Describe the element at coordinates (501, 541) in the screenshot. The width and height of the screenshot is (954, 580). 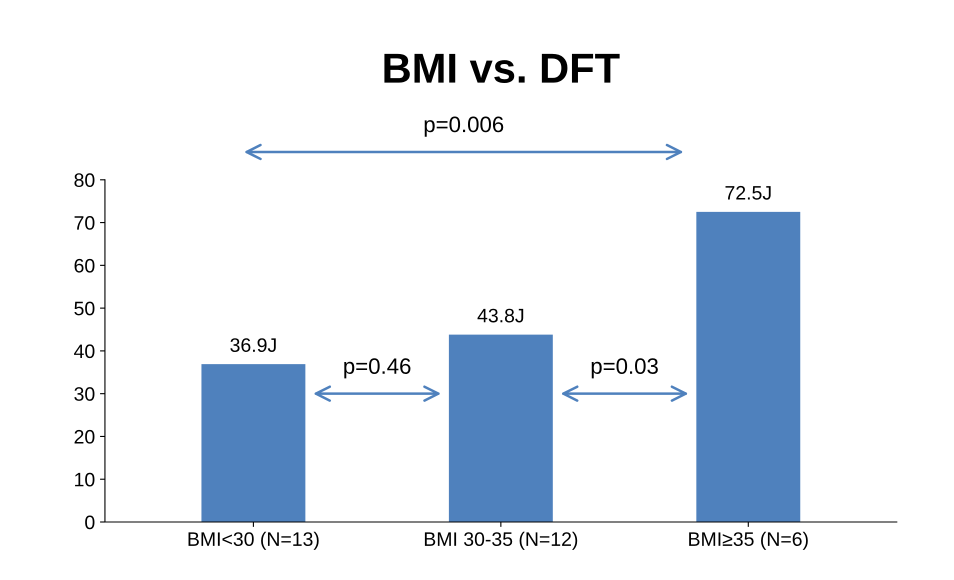
I see `x-tick-label: BMI 30-35 (N=12)` at that location.